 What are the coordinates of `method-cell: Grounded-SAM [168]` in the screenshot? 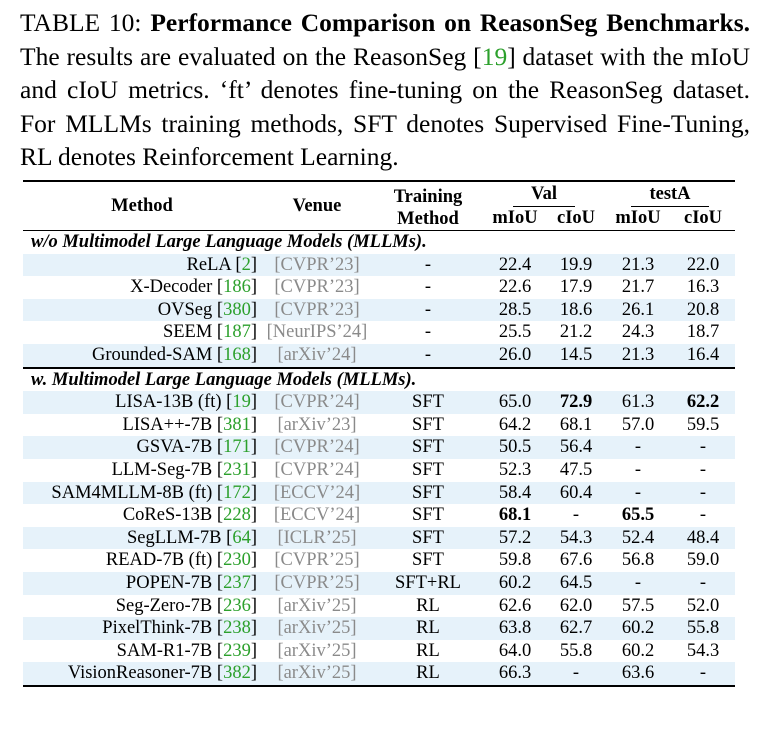 It's located at (142, 355).